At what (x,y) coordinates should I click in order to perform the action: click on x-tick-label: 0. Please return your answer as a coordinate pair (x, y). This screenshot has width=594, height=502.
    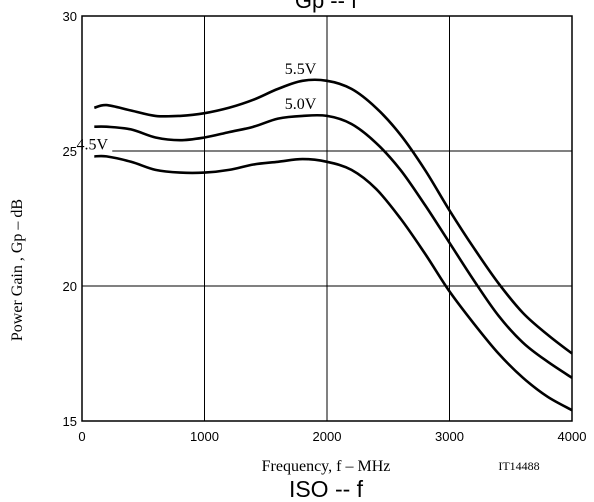
    Looking at the image, I should click on (81, 436).